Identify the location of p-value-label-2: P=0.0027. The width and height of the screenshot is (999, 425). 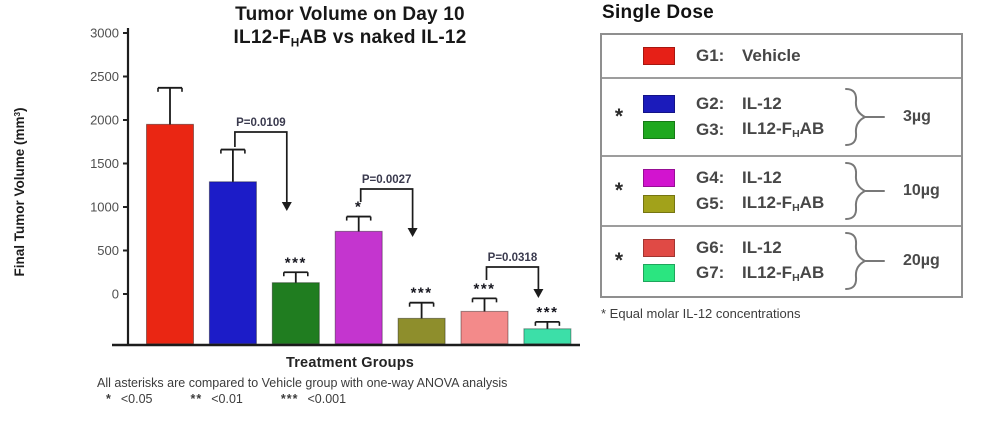
(387, 180).